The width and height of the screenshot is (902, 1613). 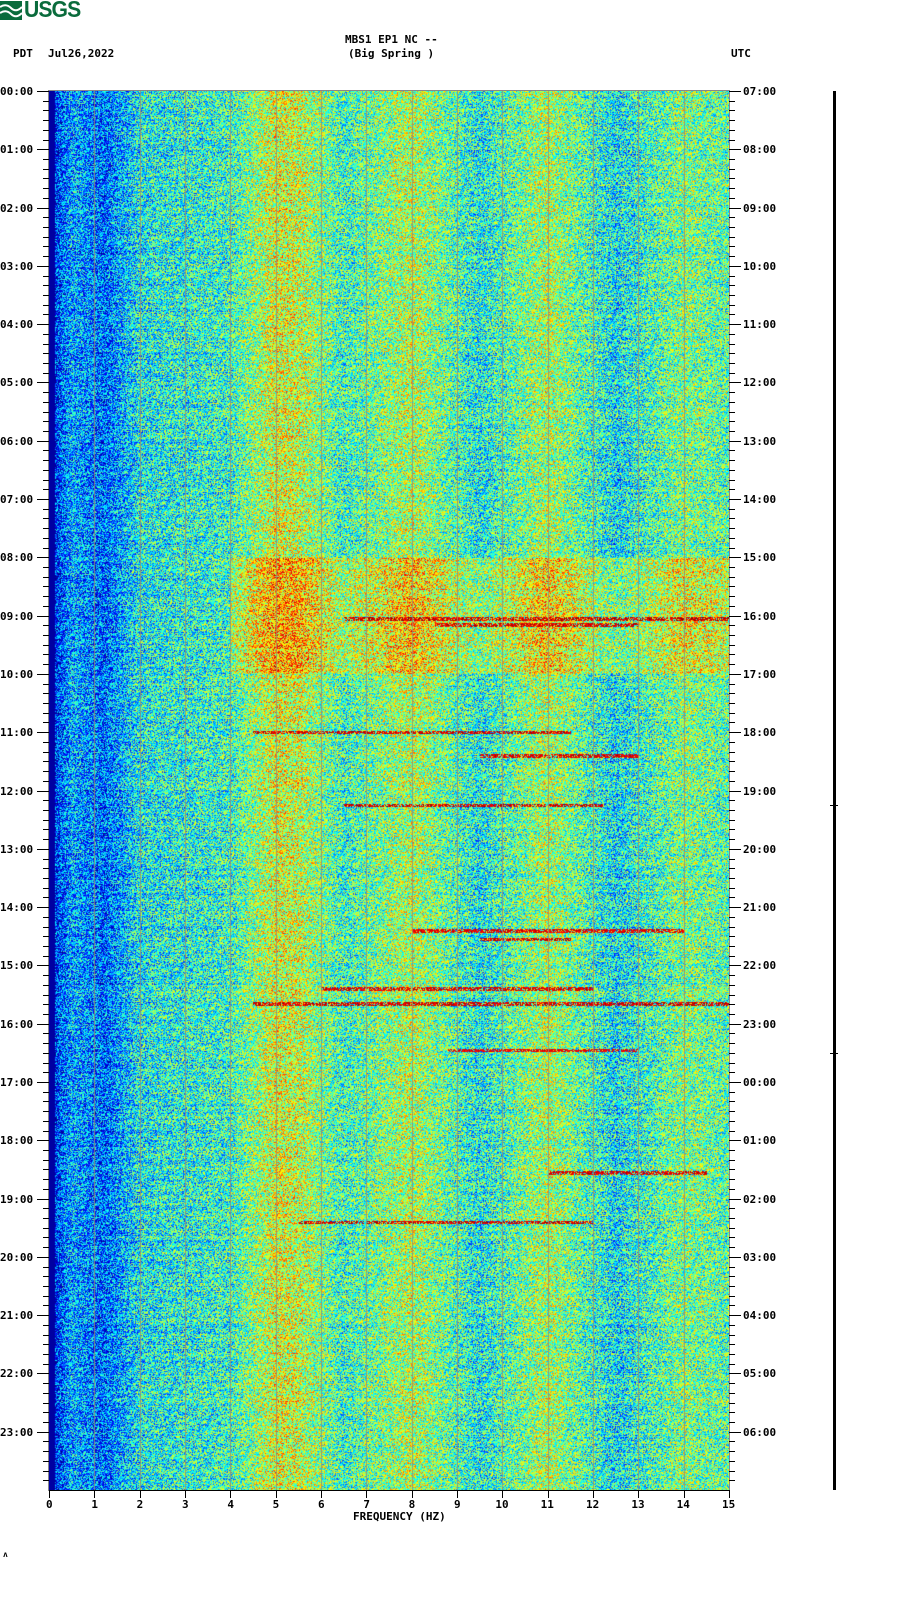 I want to click on x-tick-label: 14, so click(x=683, y=1504).